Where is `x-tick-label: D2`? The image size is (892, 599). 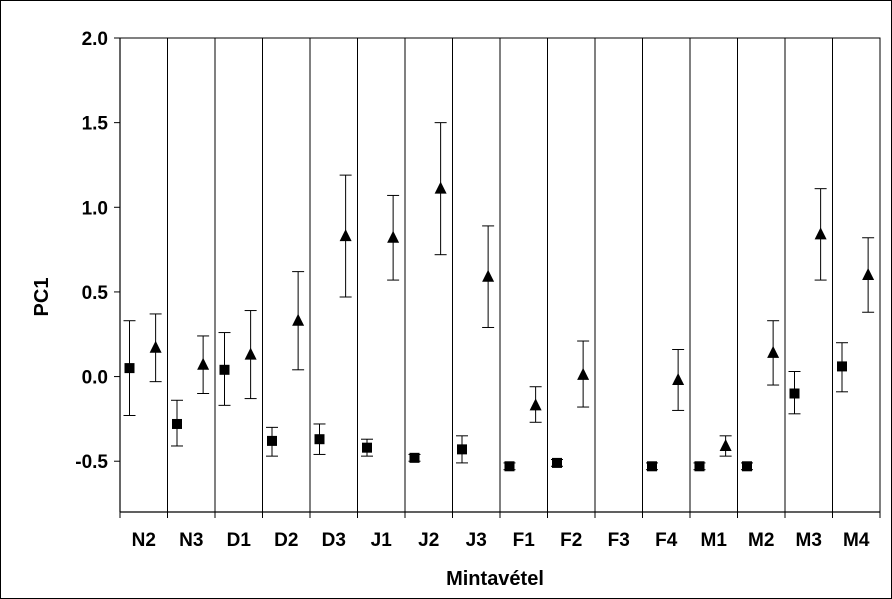 x-tick-label: D2 is located at coordinates (286, 540).